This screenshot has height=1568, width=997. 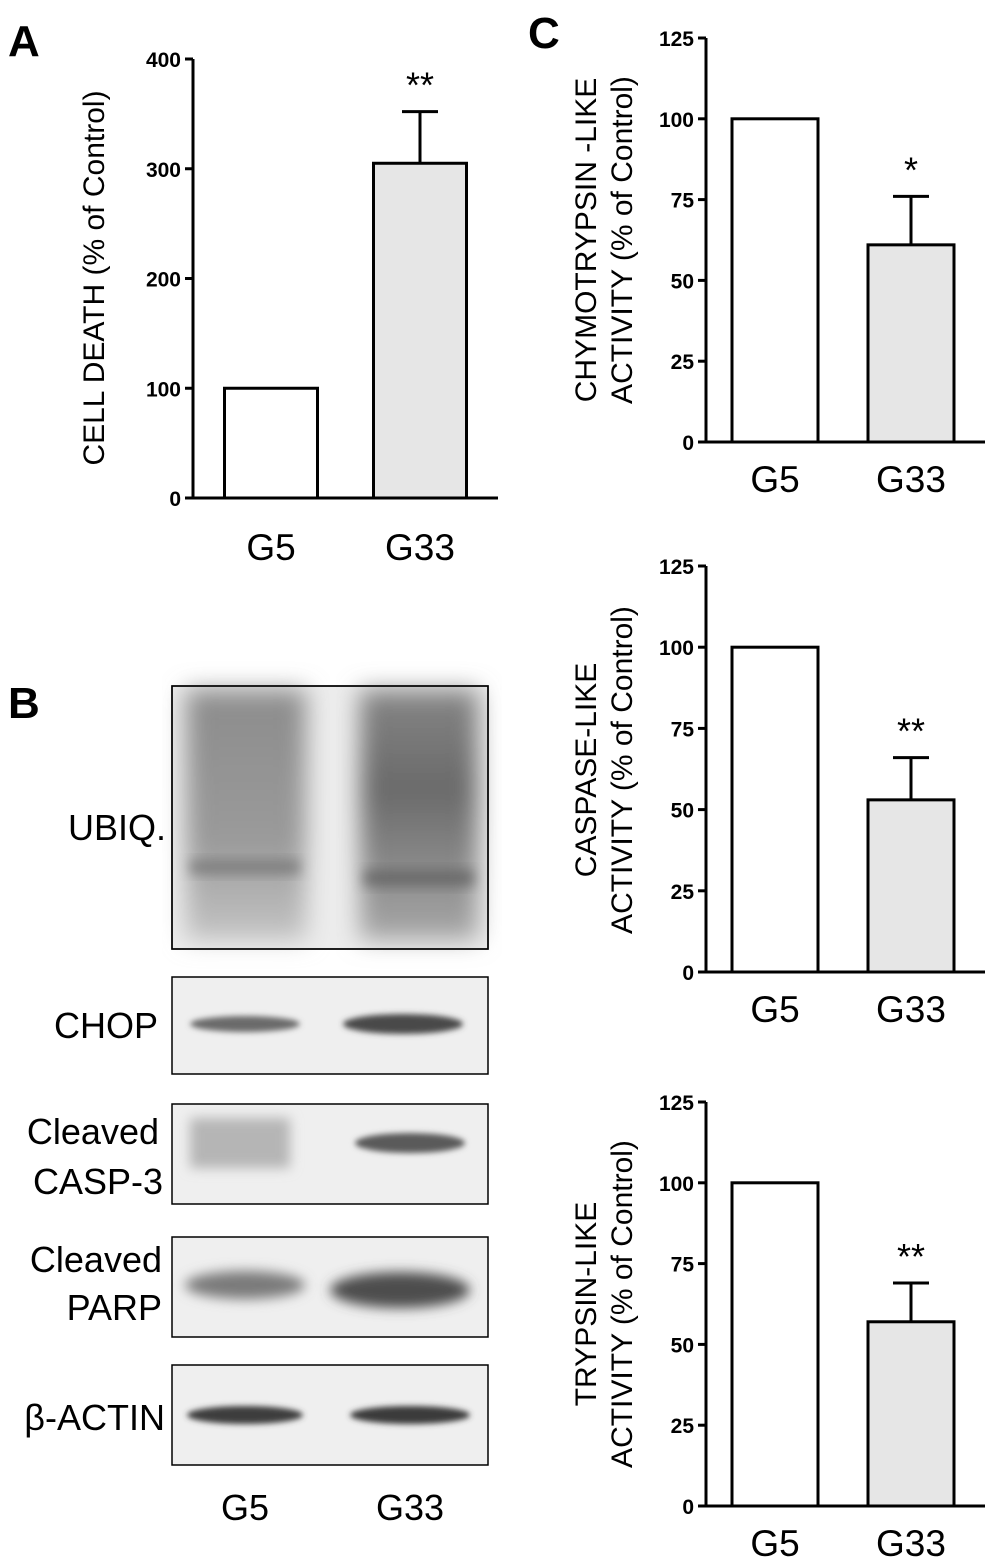 I want to click on y-tick-label: 300, so click(x=163, y=170).